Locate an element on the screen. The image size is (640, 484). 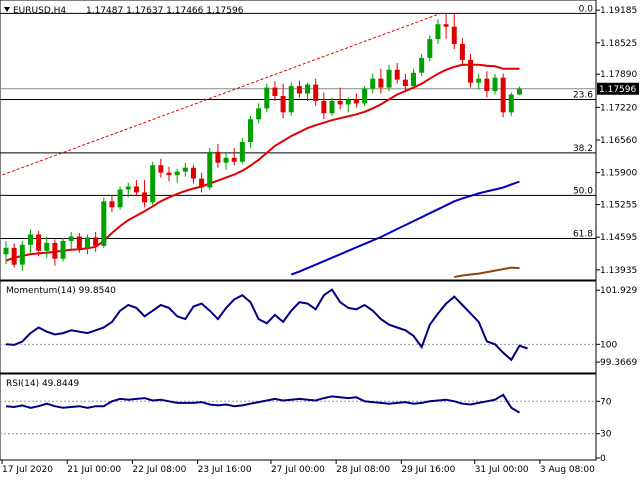
momentum-tick-label: 99.3669 is located at coordinates (618, 363).